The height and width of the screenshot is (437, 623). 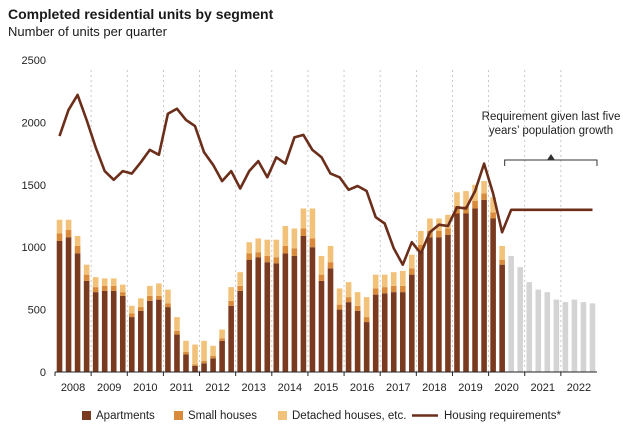 I want to click on bar-detached-houses-etc-2018q4, so click(x=448, y=221).